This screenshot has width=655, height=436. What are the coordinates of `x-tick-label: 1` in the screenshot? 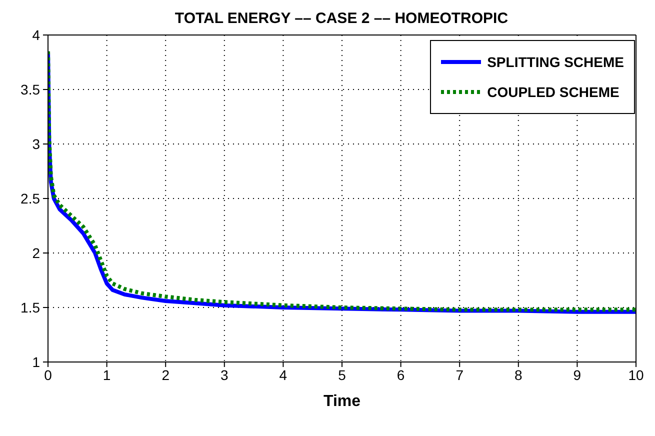 It's located at (106, 374).